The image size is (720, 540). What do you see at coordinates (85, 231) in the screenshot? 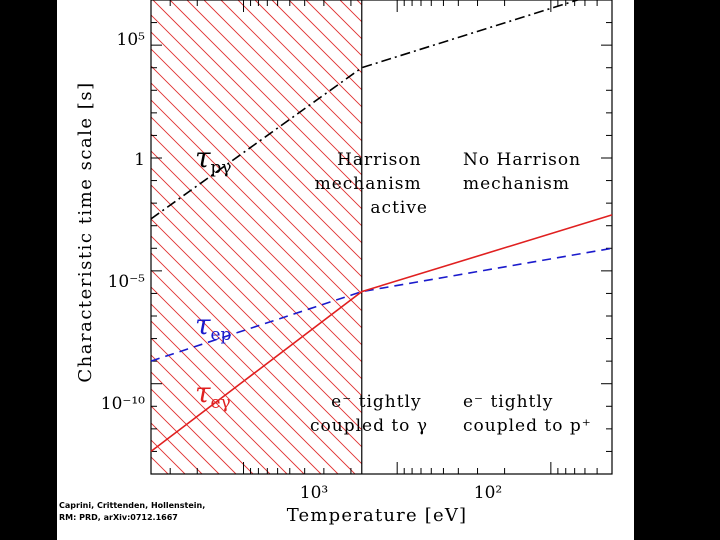
I see `y-axis-label: Characteristic time scale [s]` at bounding box center [85, 231].